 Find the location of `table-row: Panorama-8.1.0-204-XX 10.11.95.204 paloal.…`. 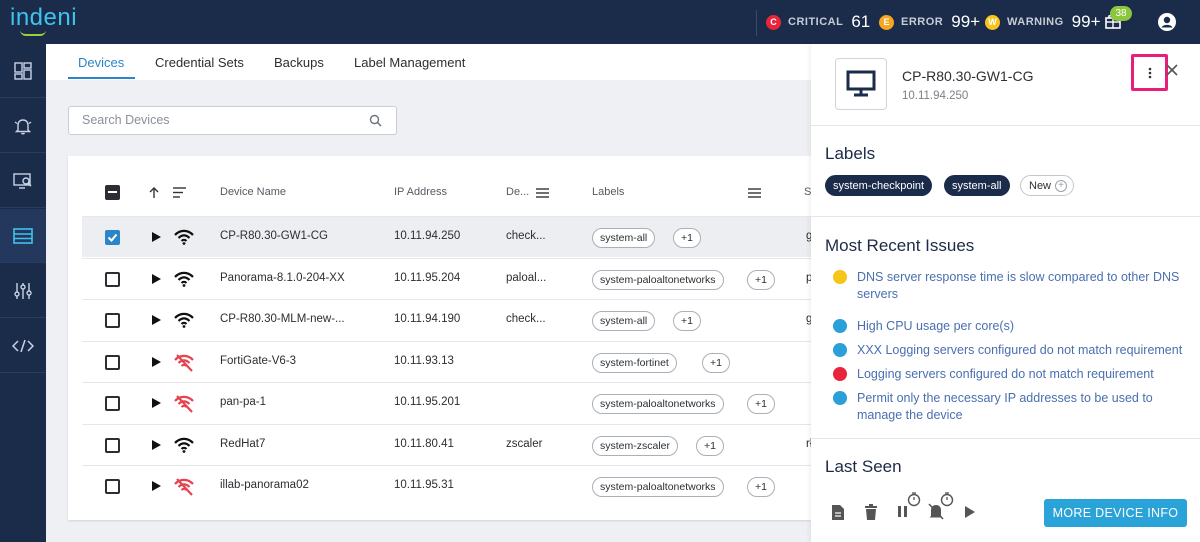

table-row: Panorama-8.1.0-204-XX 10.11.95.204 paloal.… is located at coordinates (447, 278).